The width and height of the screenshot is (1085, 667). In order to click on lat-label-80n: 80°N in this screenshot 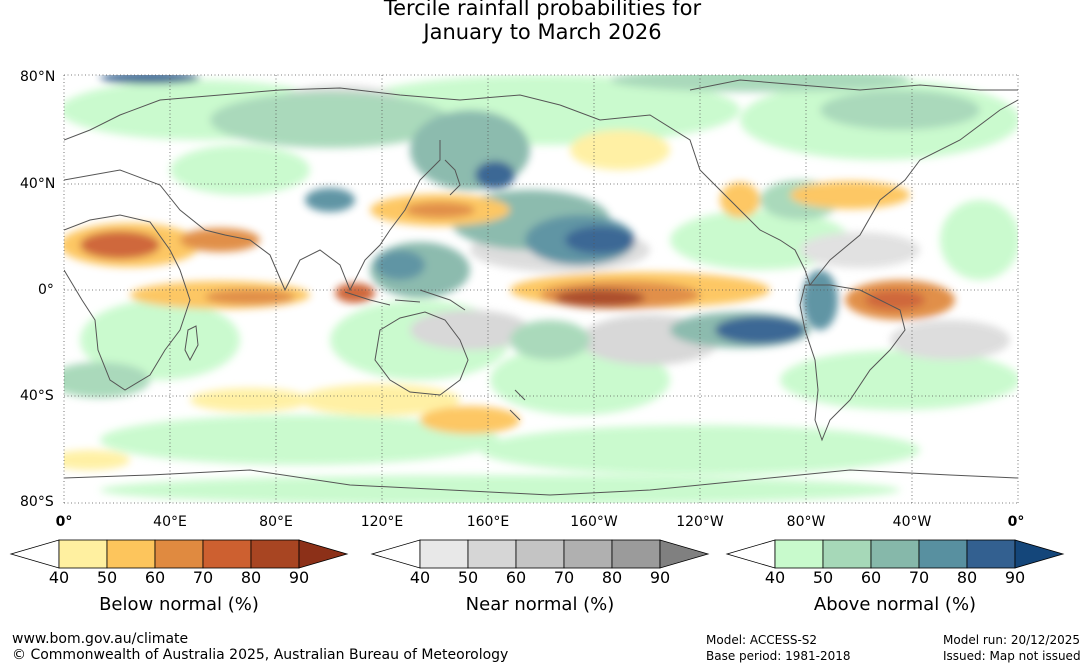, I will do `click(38, 77)`.